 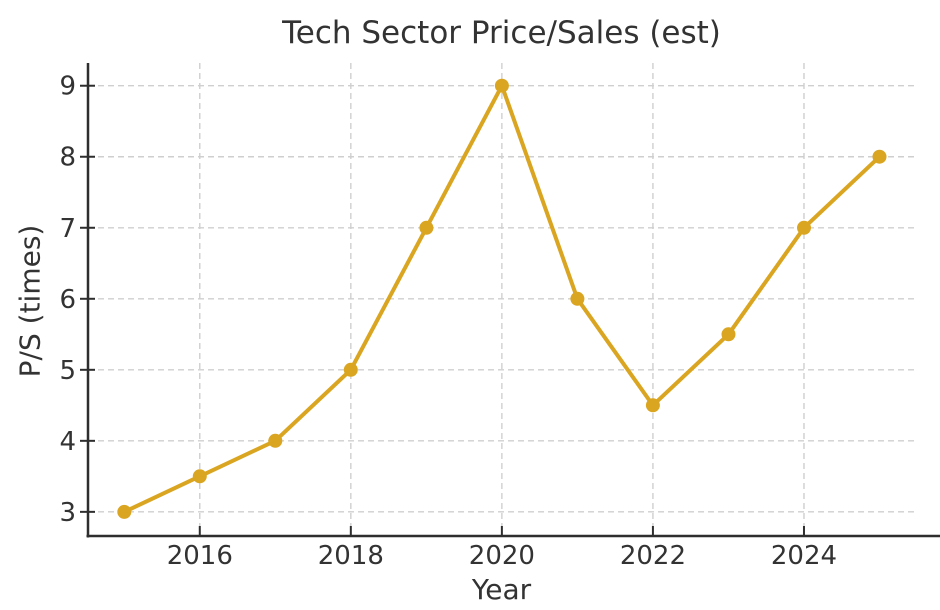 What do you see at coordinates (804, 556) in the screenshot?
I see `x-tick-label: 2024` at bounding box center [804, 556].